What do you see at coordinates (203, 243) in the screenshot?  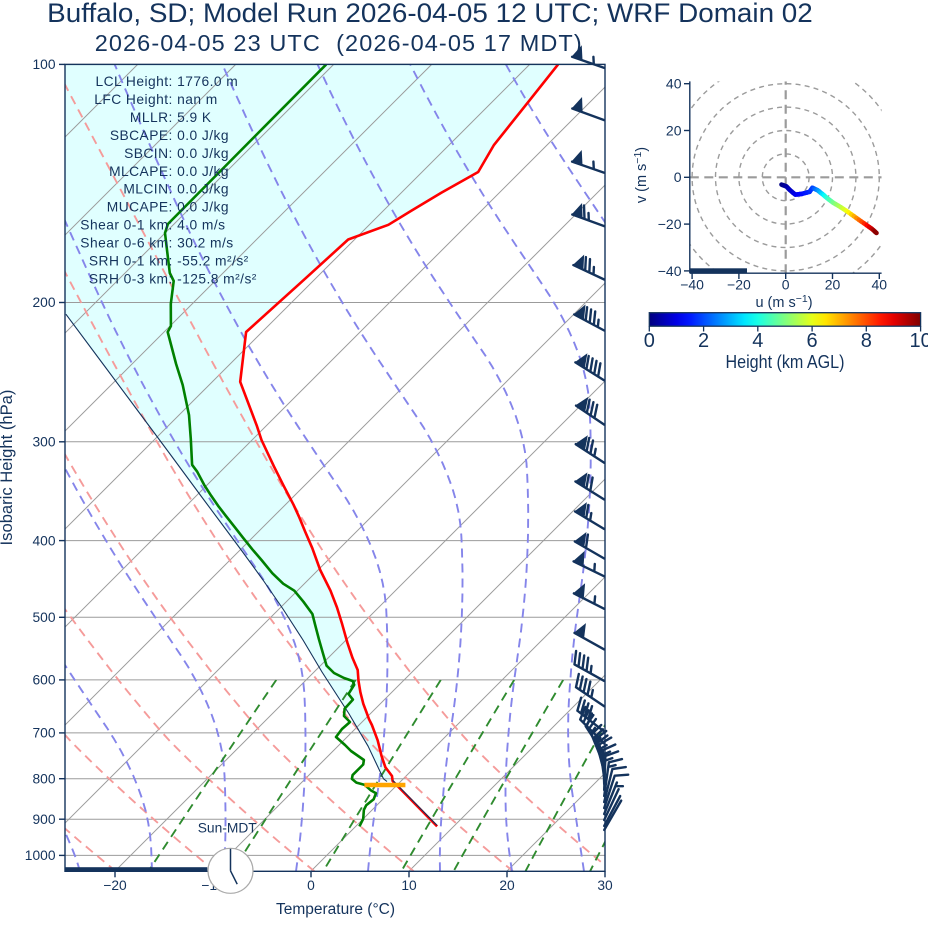 I see `svg-text: 30.2 m/s` at bounding box center [203, 243].